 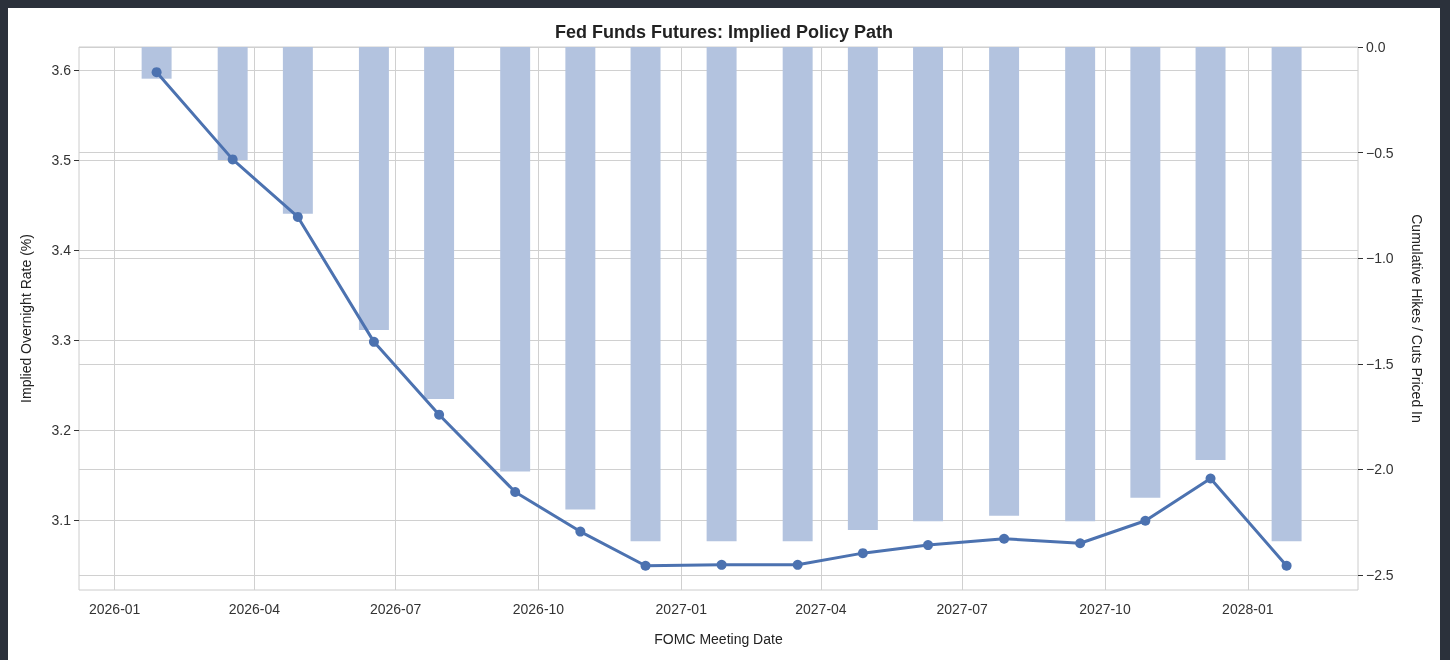 I want to click on y2-tick-label: 0.0, so click(x=1376, y=47).